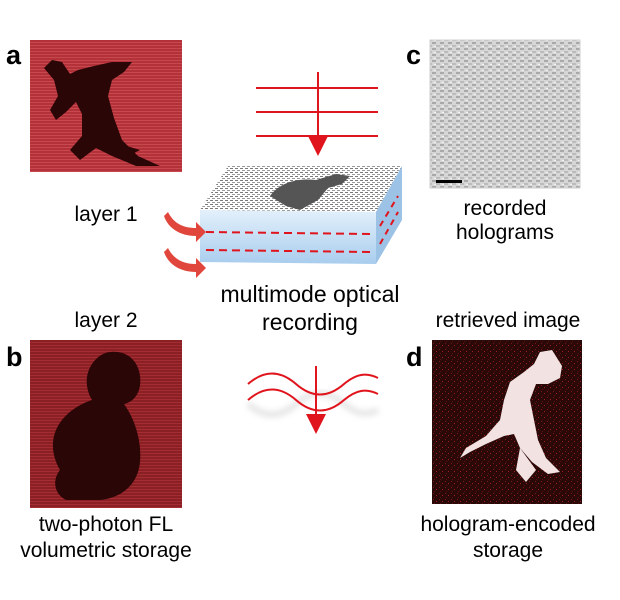 This screenshot has height=600, width=620. Describe the element at coordinates (106, 320) in the screenshot. I see `caption-layer-2: layer 2` at that location.